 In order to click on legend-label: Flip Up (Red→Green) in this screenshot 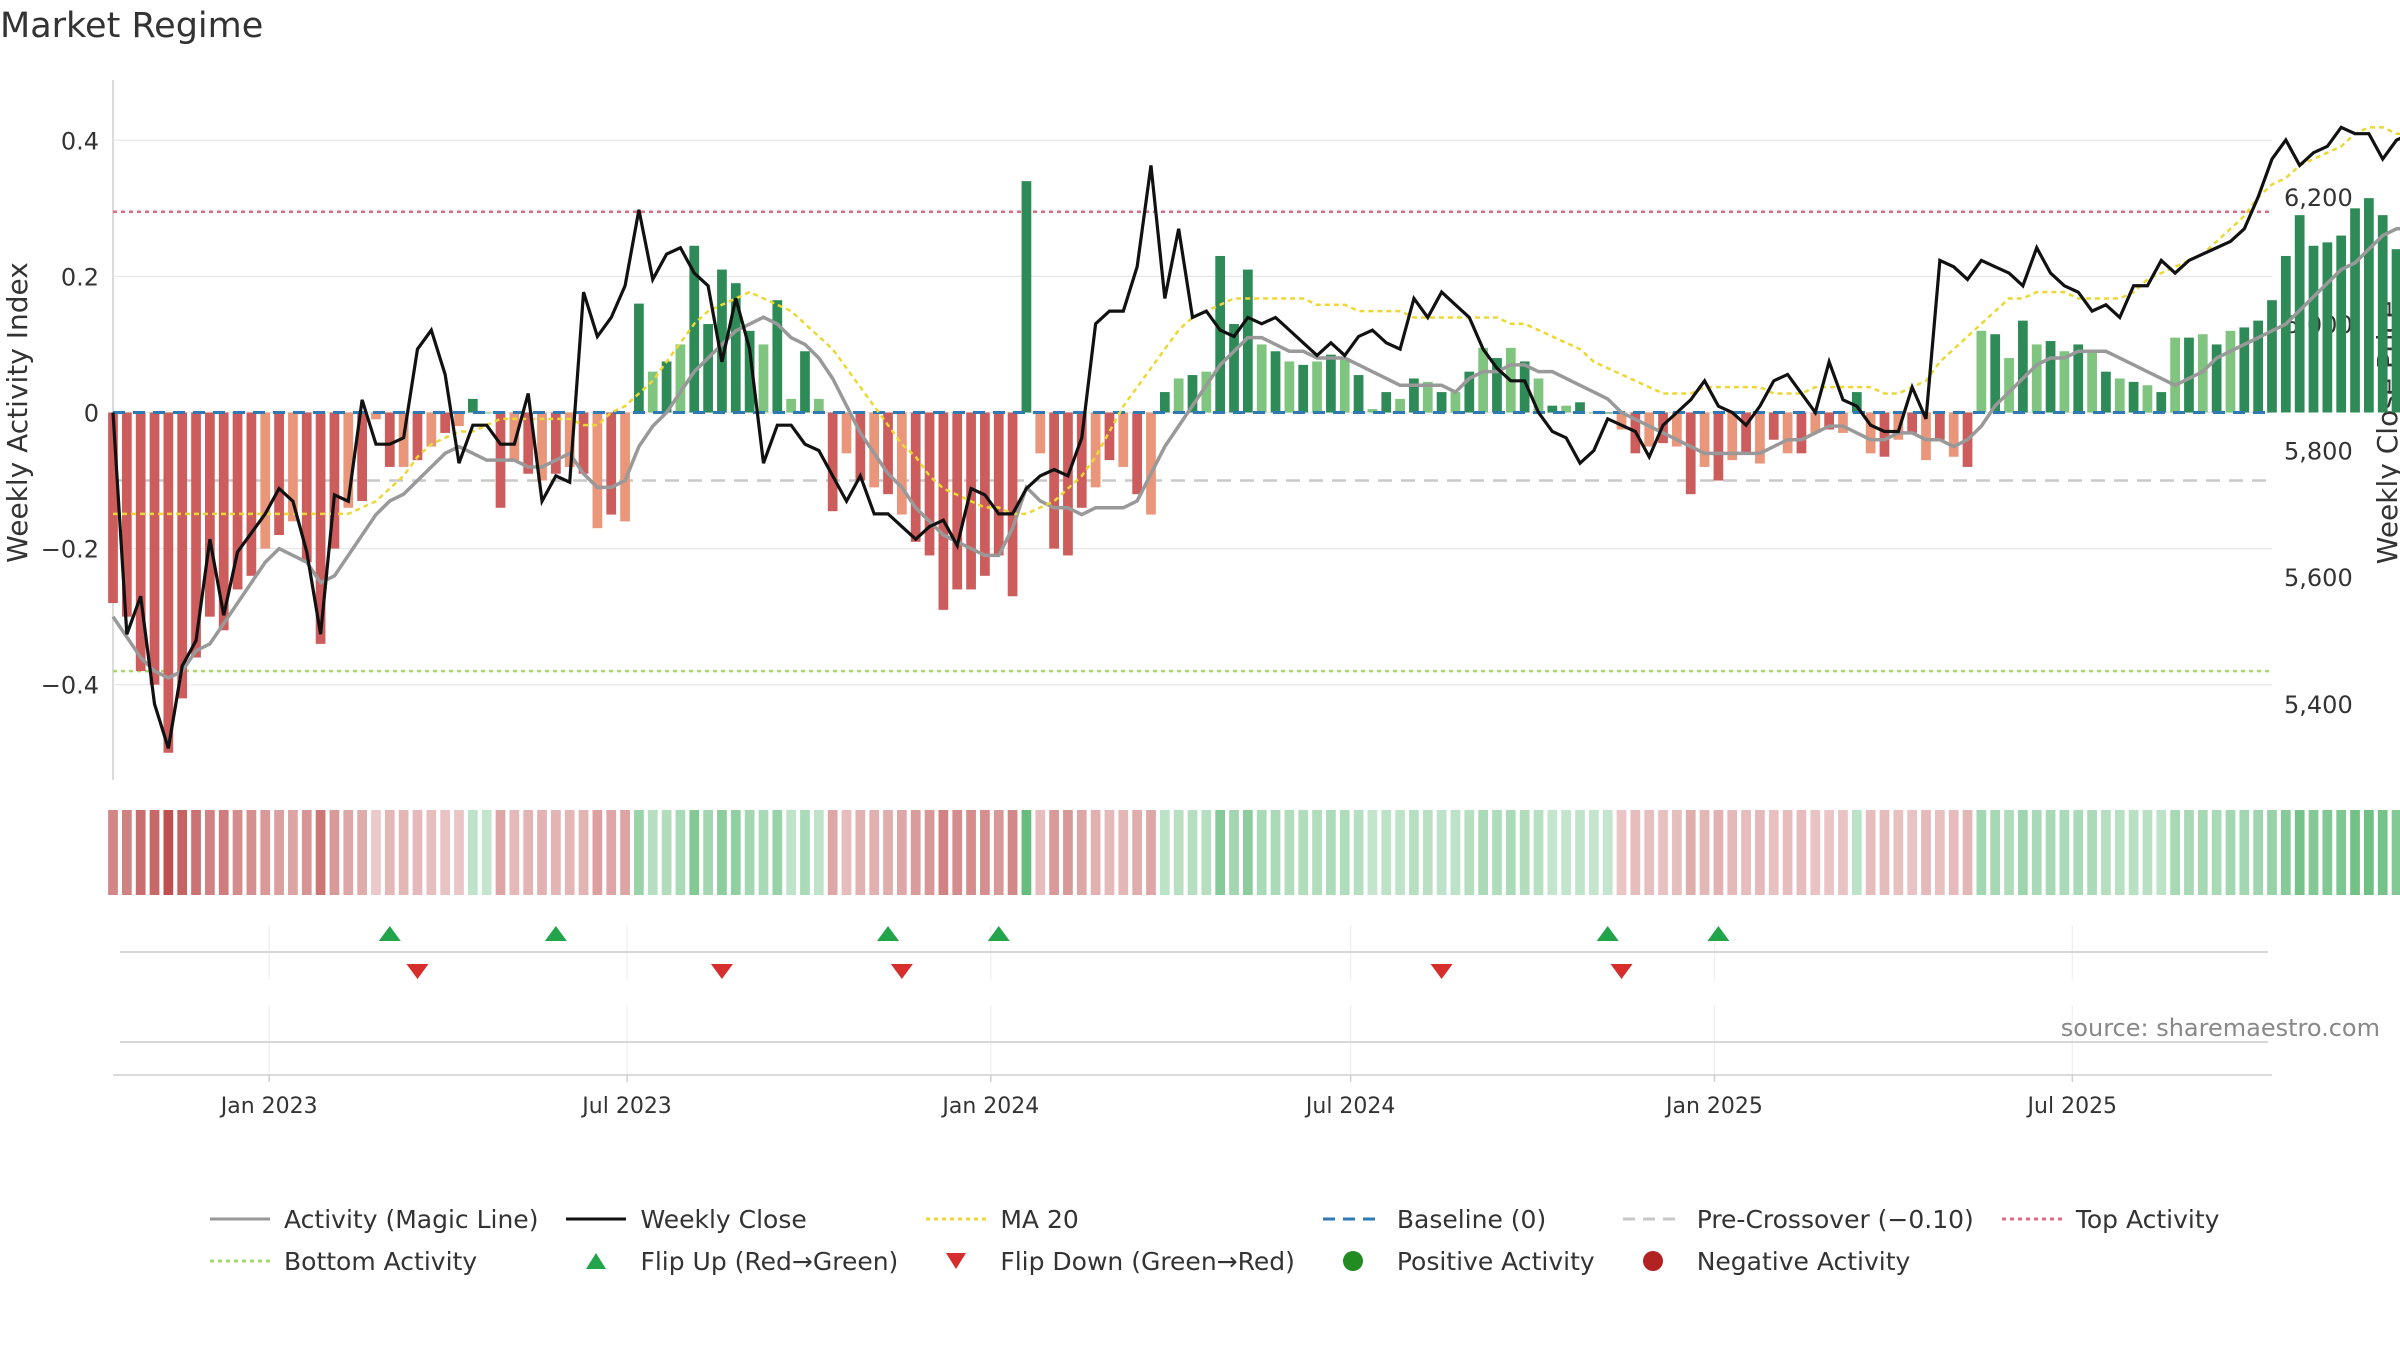, I will do `click(769, 1261)`.